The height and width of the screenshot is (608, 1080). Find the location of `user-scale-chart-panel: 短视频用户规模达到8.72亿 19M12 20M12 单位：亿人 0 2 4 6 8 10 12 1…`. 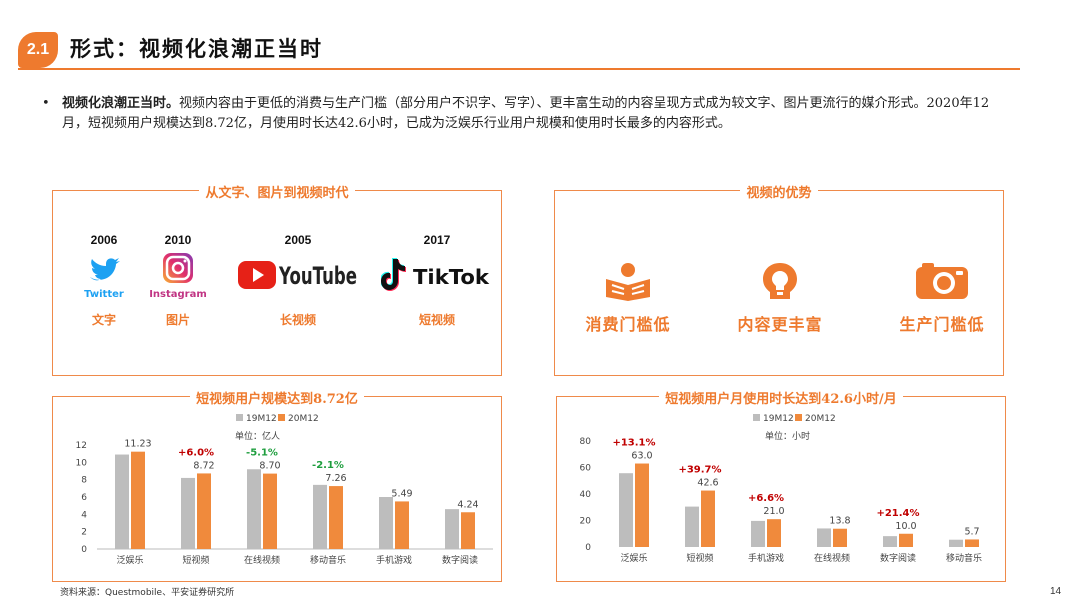

user-scale-chart-panel: 短视频用户规模达到8.72亿 19M12 20M12 单位：亿人 0 2 4 6 8 10 12 1… is located at coordinates (277, 487).